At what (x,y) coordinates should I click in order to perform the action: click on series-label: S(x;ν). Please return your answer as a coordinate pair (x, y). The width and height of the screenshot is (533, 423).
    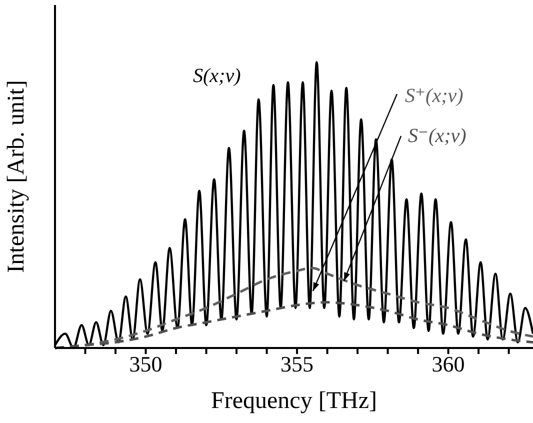
    Looking at the image, I should click on (217, 76).